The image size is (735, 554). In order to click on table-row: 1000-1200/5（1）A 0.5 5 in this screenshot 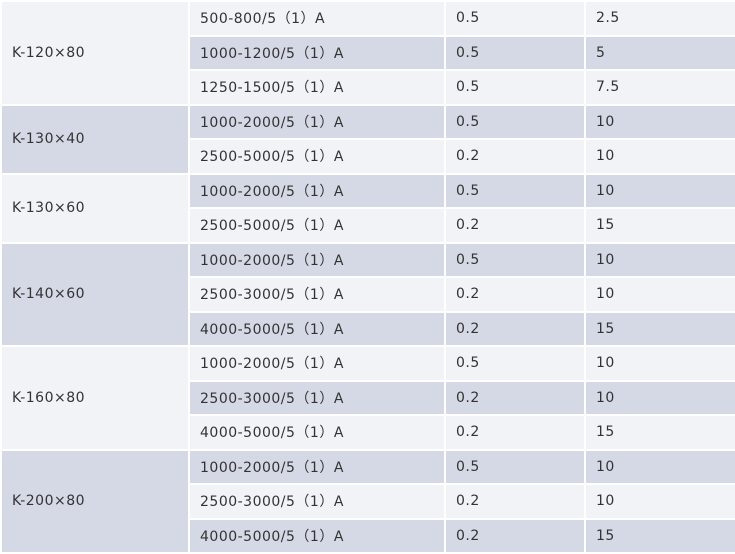, I will do `click(368, 52)`.